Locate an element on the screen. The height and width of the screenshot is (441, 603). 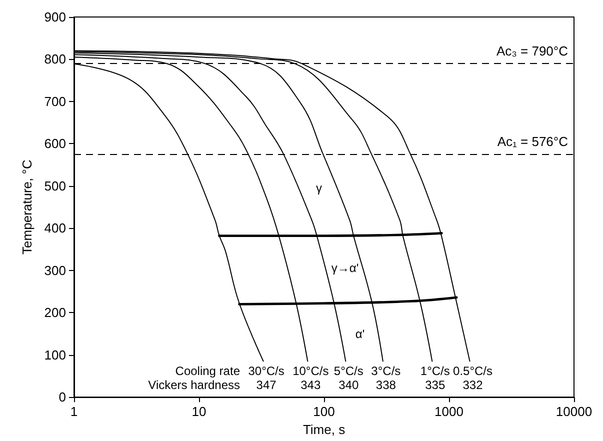
annotation: α' is located at coordinates (360, 334).